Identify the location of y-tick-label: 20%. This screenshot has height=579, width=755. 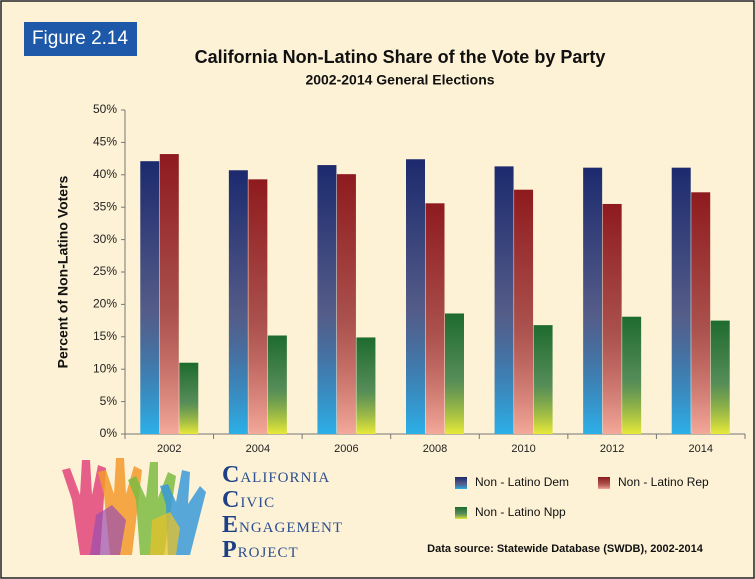
(105, 304).